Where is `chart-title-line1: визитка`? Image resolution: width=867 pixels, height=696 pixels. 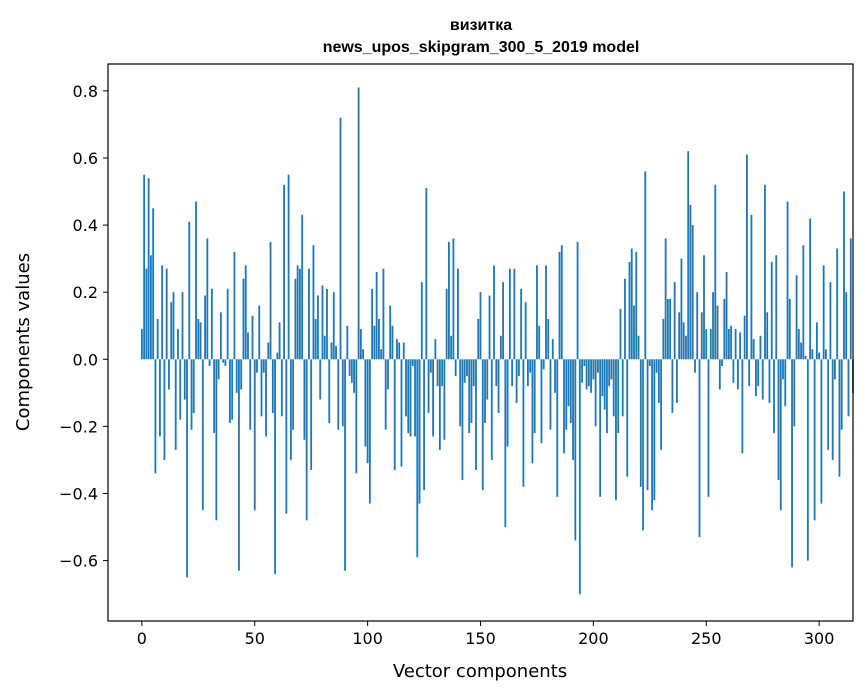
chart-title-line1: визитка is located at coordinates (481, 25).